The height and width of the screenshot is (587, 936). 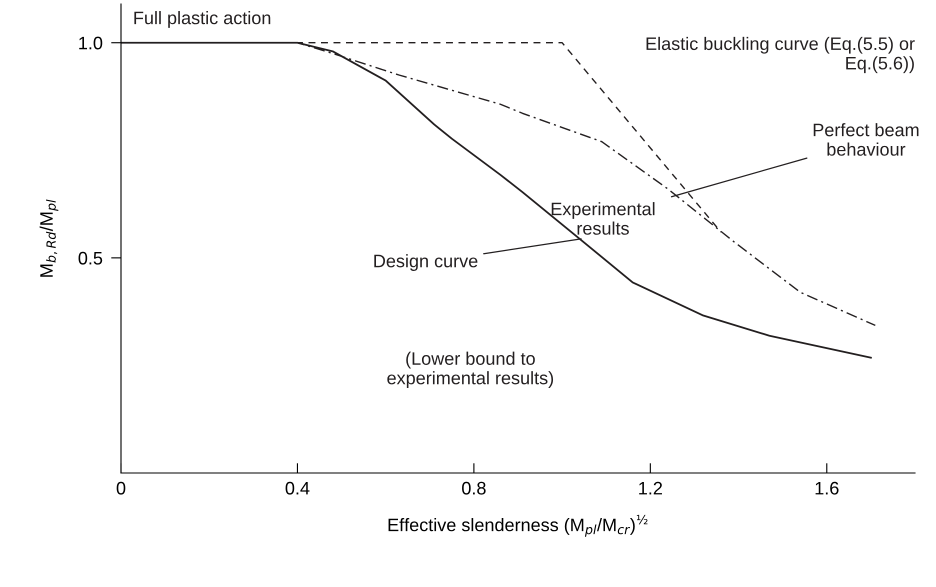 I want to click on annotation: Full plastic action, so click(x=202, y=19).